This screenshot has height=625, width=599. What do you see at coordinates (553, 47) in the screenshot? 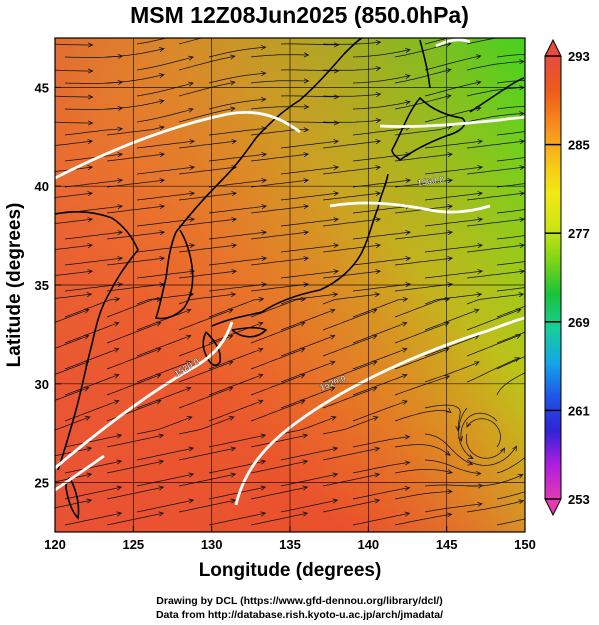
I see `colorbar-top-arrow` at bounding box center [553, 47].